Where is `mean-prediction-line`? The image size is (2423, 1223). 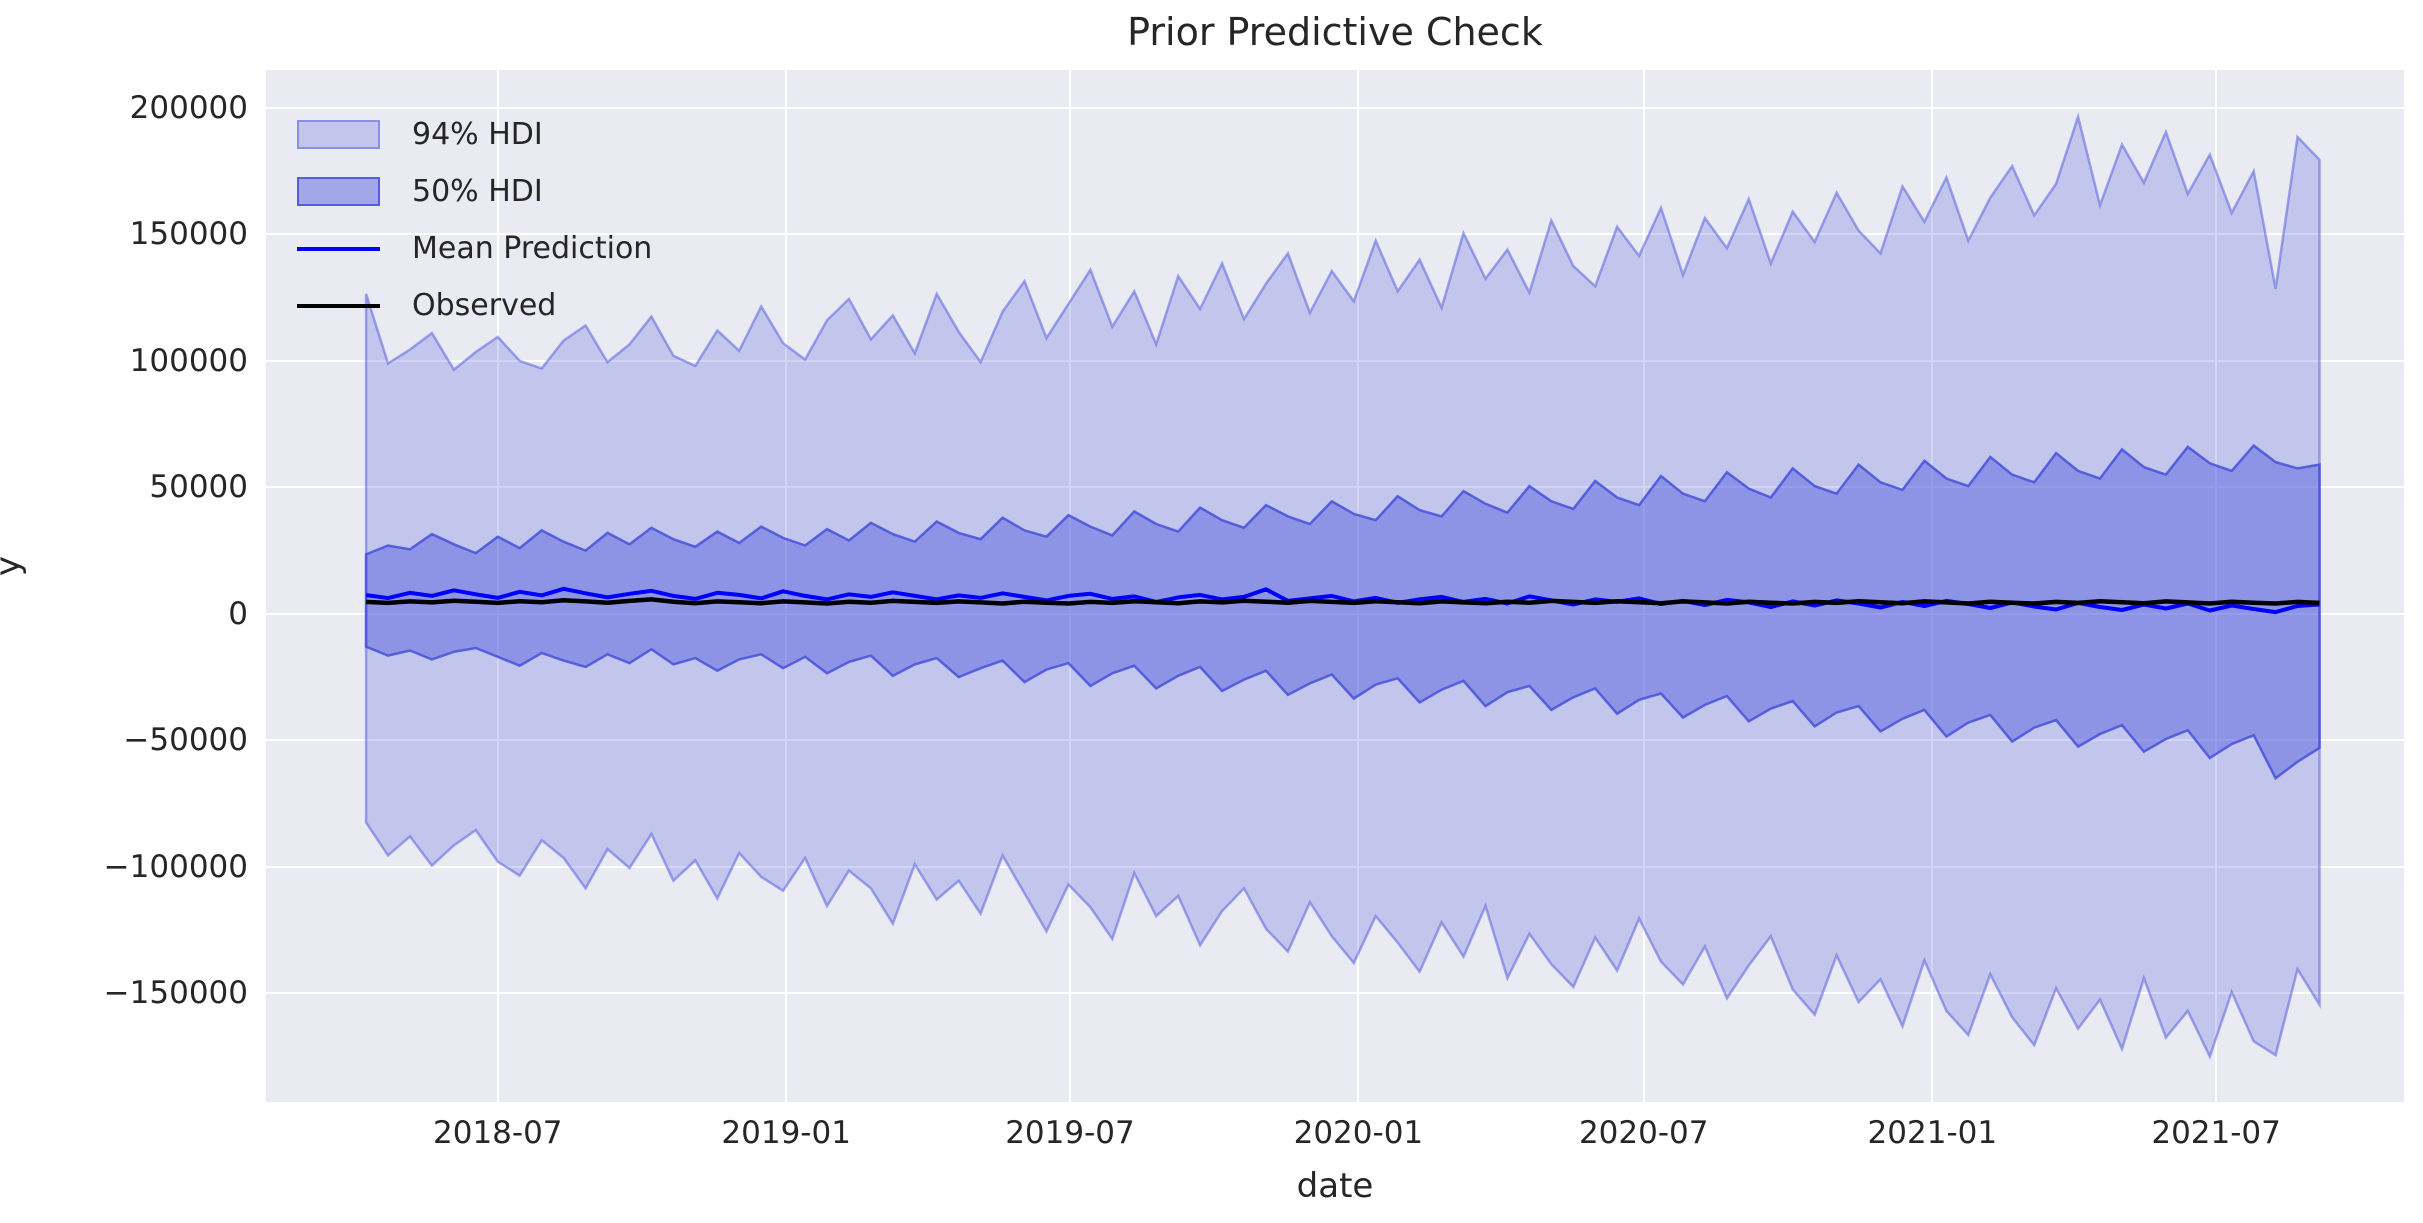
mean-prediction-line is located at coordinates (1342, 600).